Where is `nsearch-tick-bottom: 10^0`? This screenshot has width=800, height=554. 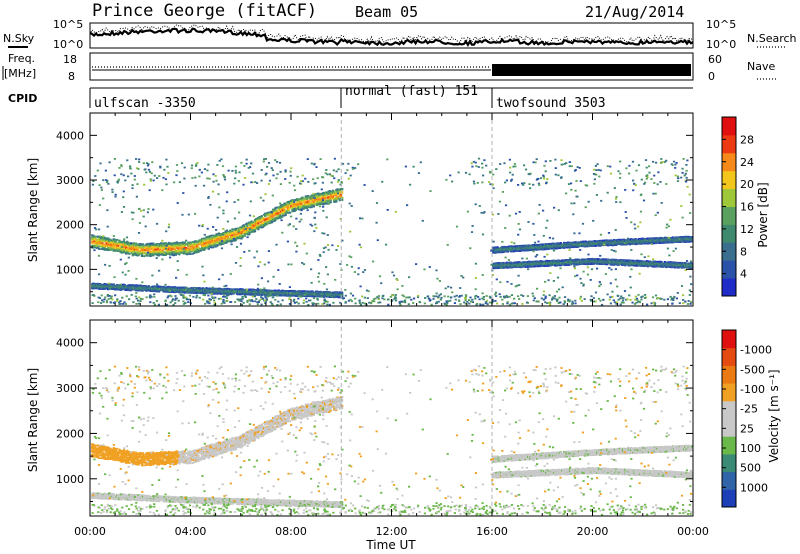 nsearch-tick-bottom: 10^0 is located at coordinates (721, 44).